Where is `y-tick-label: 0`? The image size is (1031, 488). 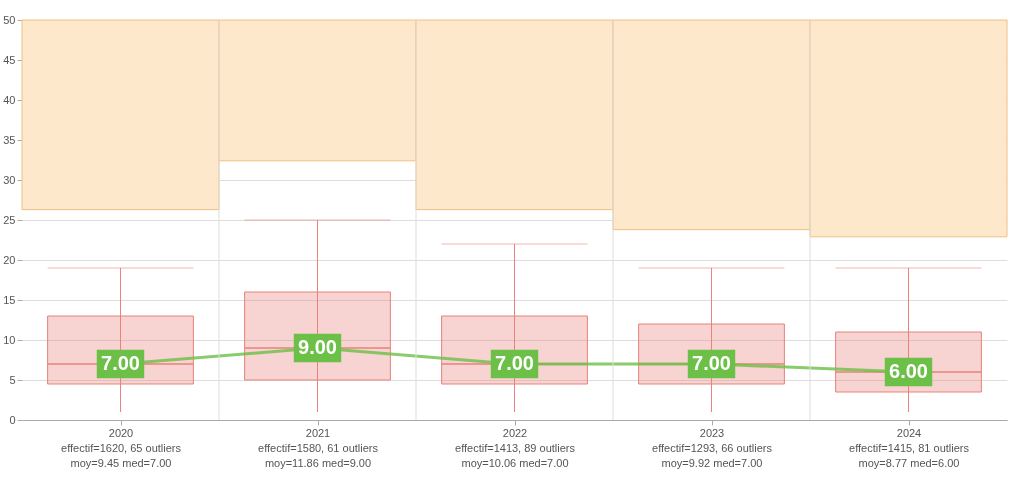 y-tick-label: 0 is located at coordinates (12, 419).